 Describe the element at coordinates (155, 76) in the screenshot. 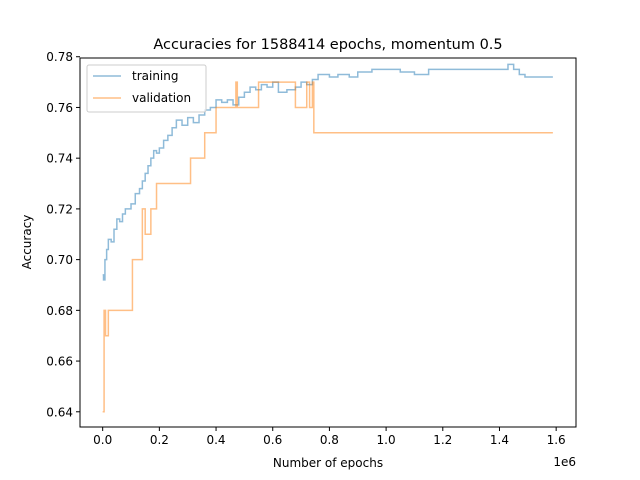

I see `legend-label-training: training` at that location.